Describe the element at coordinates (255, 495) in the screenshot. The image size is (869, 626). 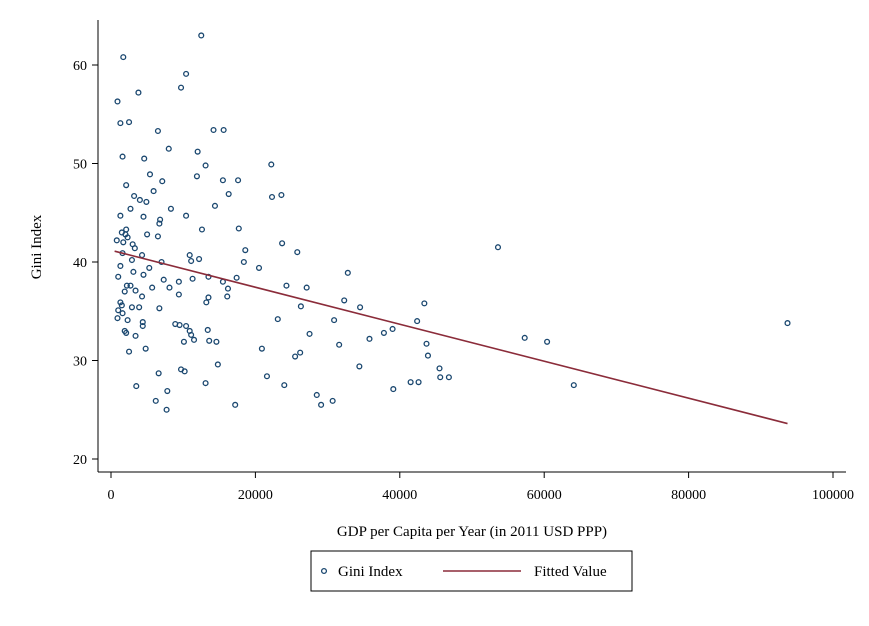
I see `x-tick-label: 20000` at that location.